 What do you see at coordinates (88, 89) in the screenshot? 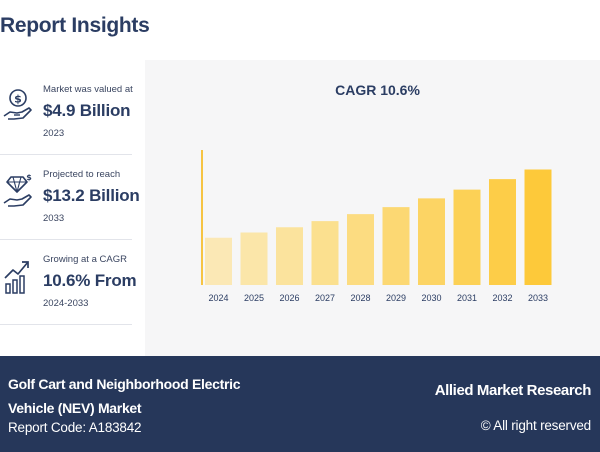
I see `stat-caption: Market was valued at` at bounding box center [88, 89].